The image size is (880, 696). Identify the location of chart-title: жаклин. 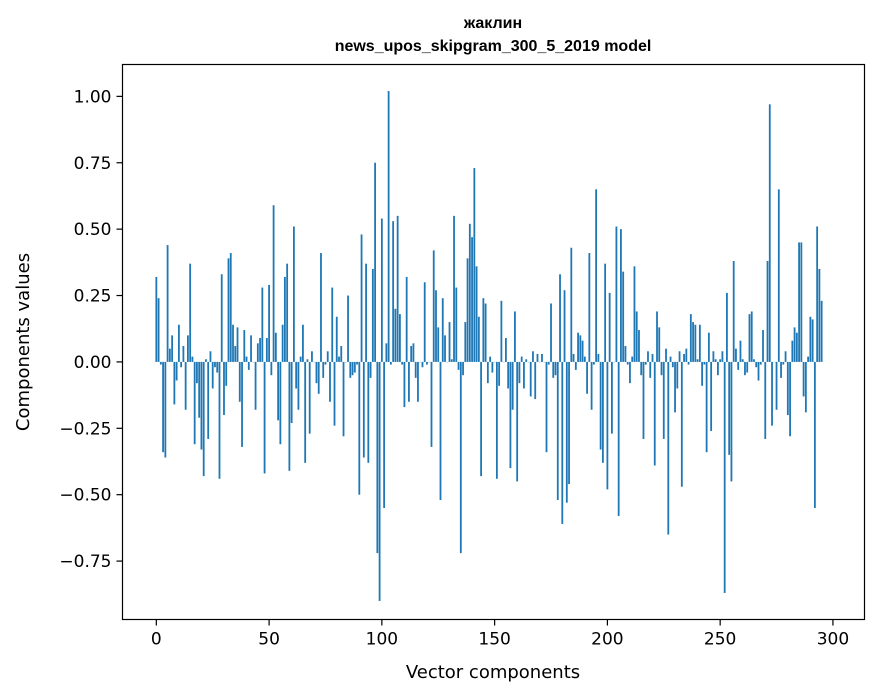
(492, 23).